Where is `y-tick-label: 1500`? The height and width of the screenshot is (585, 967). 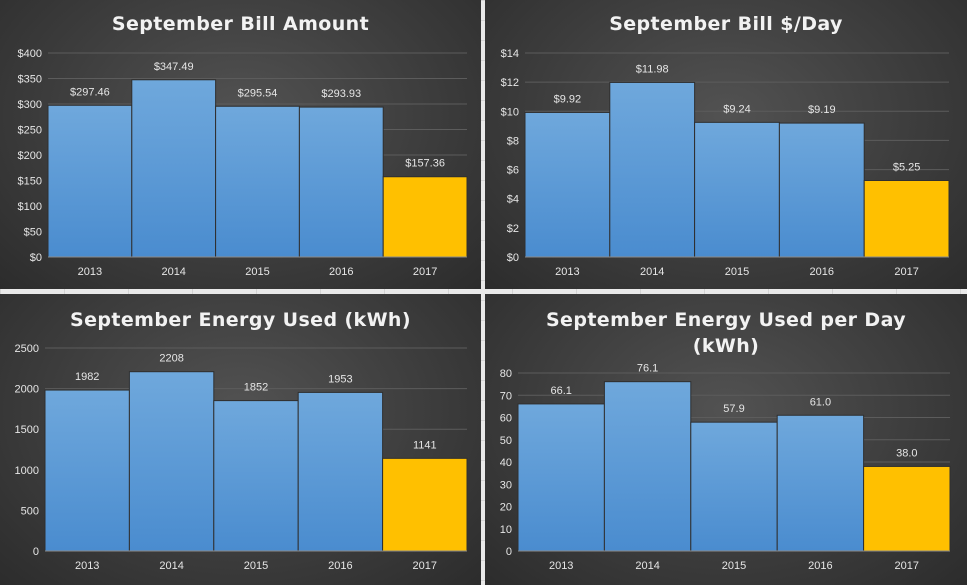 y-tick-label: 1500 is located at coordinates (27, 430).